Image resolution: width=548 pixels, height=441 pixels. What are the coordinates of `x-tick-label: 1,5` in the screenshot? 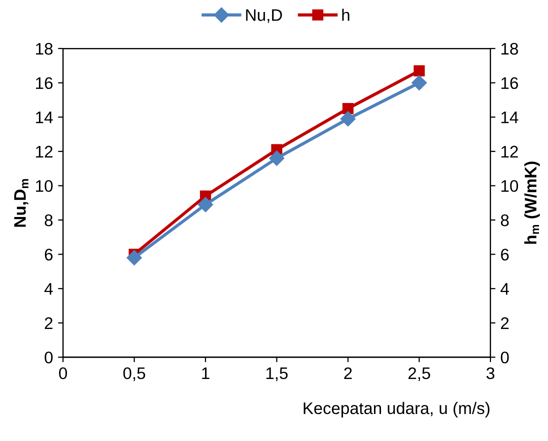 It's located at (277, 375).